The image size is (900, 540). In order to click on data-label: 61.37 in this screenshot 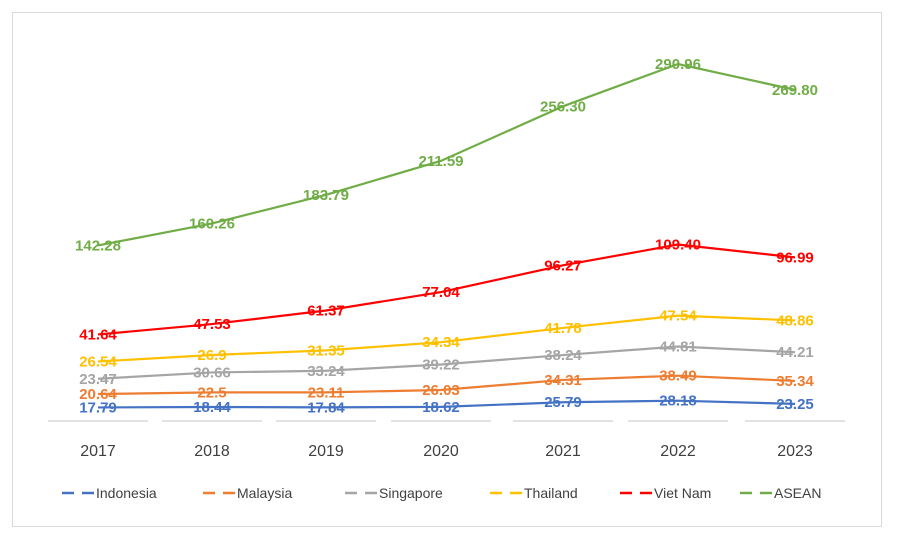, I will do `click(326, 311)`.